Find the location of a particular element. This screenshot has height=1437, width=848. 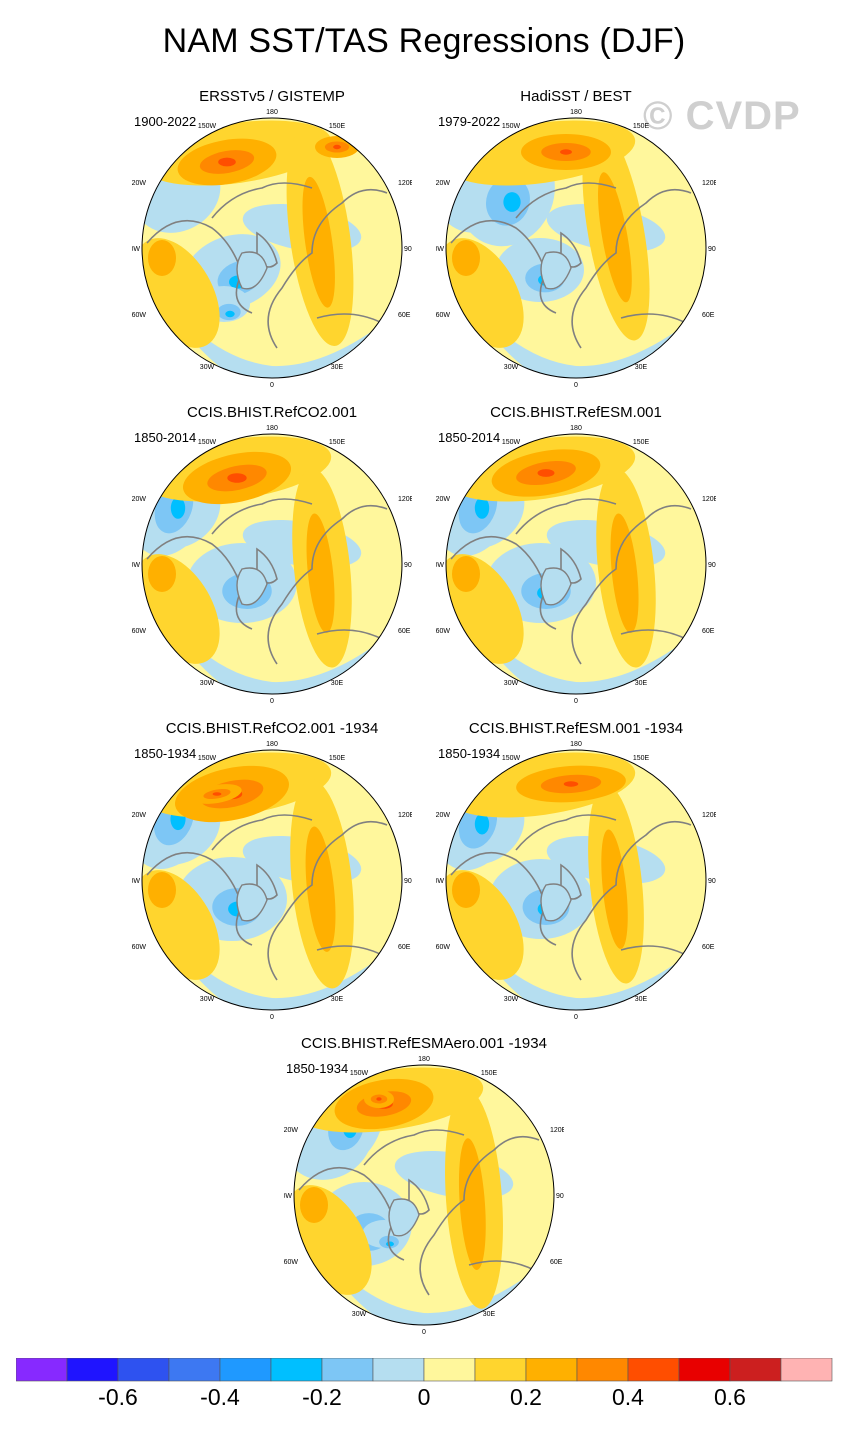

panel-title: CCIS.BHIST.RefCO2.001 is located at coordinates (272, 412).